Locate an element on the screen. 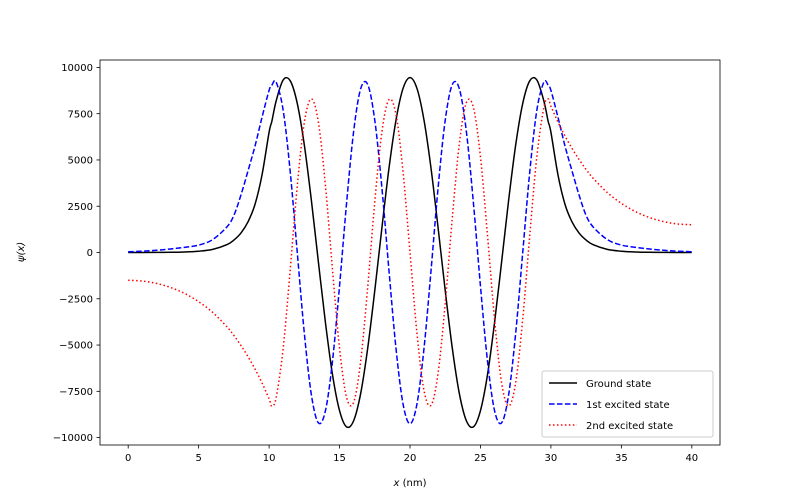 The width and height of the screenshot is (800, 504). x-tick-label: 40 is located at coordinates (691, 458).